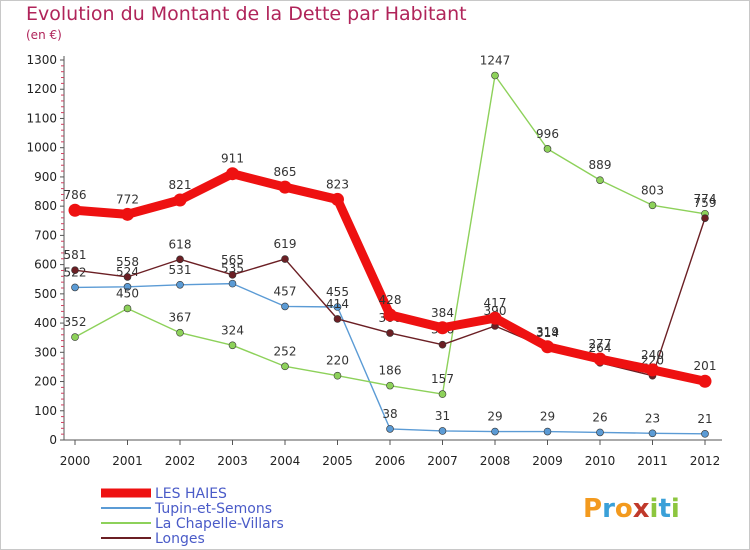  Describe the element at coordinates (232, 461) in the screenshot. I see `x-tick-label: 2003` at that location.